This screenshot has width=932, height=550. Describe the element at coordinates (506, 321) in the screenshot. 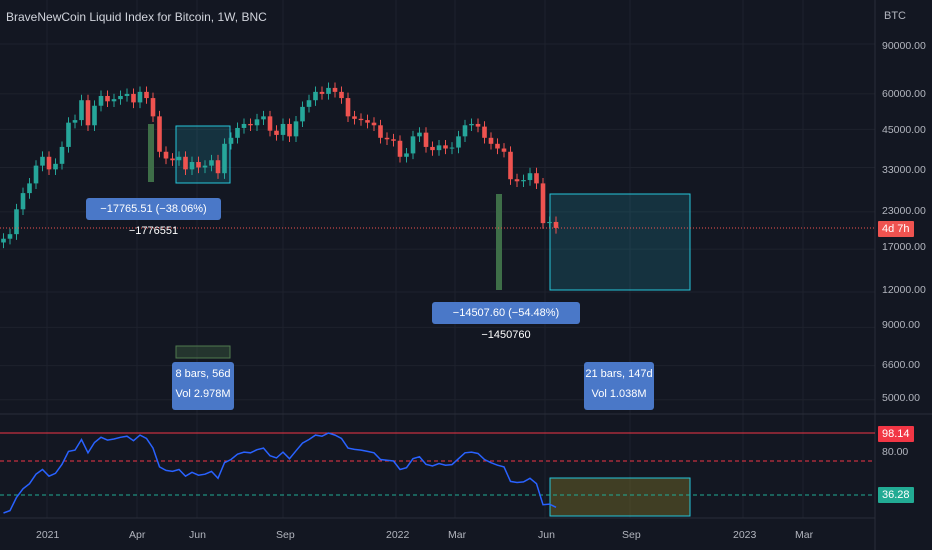

I see `measure-change-label-2: −14507.60 (−54.48%) −1450760` at that location.